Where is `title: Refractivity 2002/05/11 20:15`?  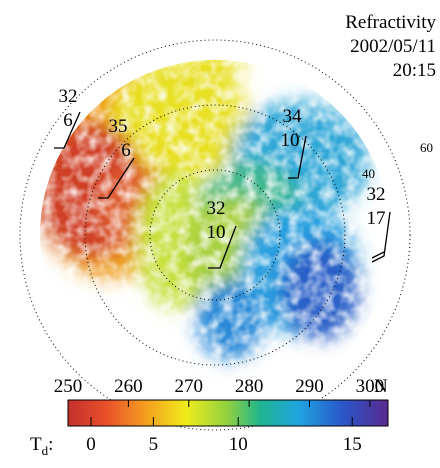
title: Refractivity 2002/05/11 20:15 is located at coordinates (390, 46).